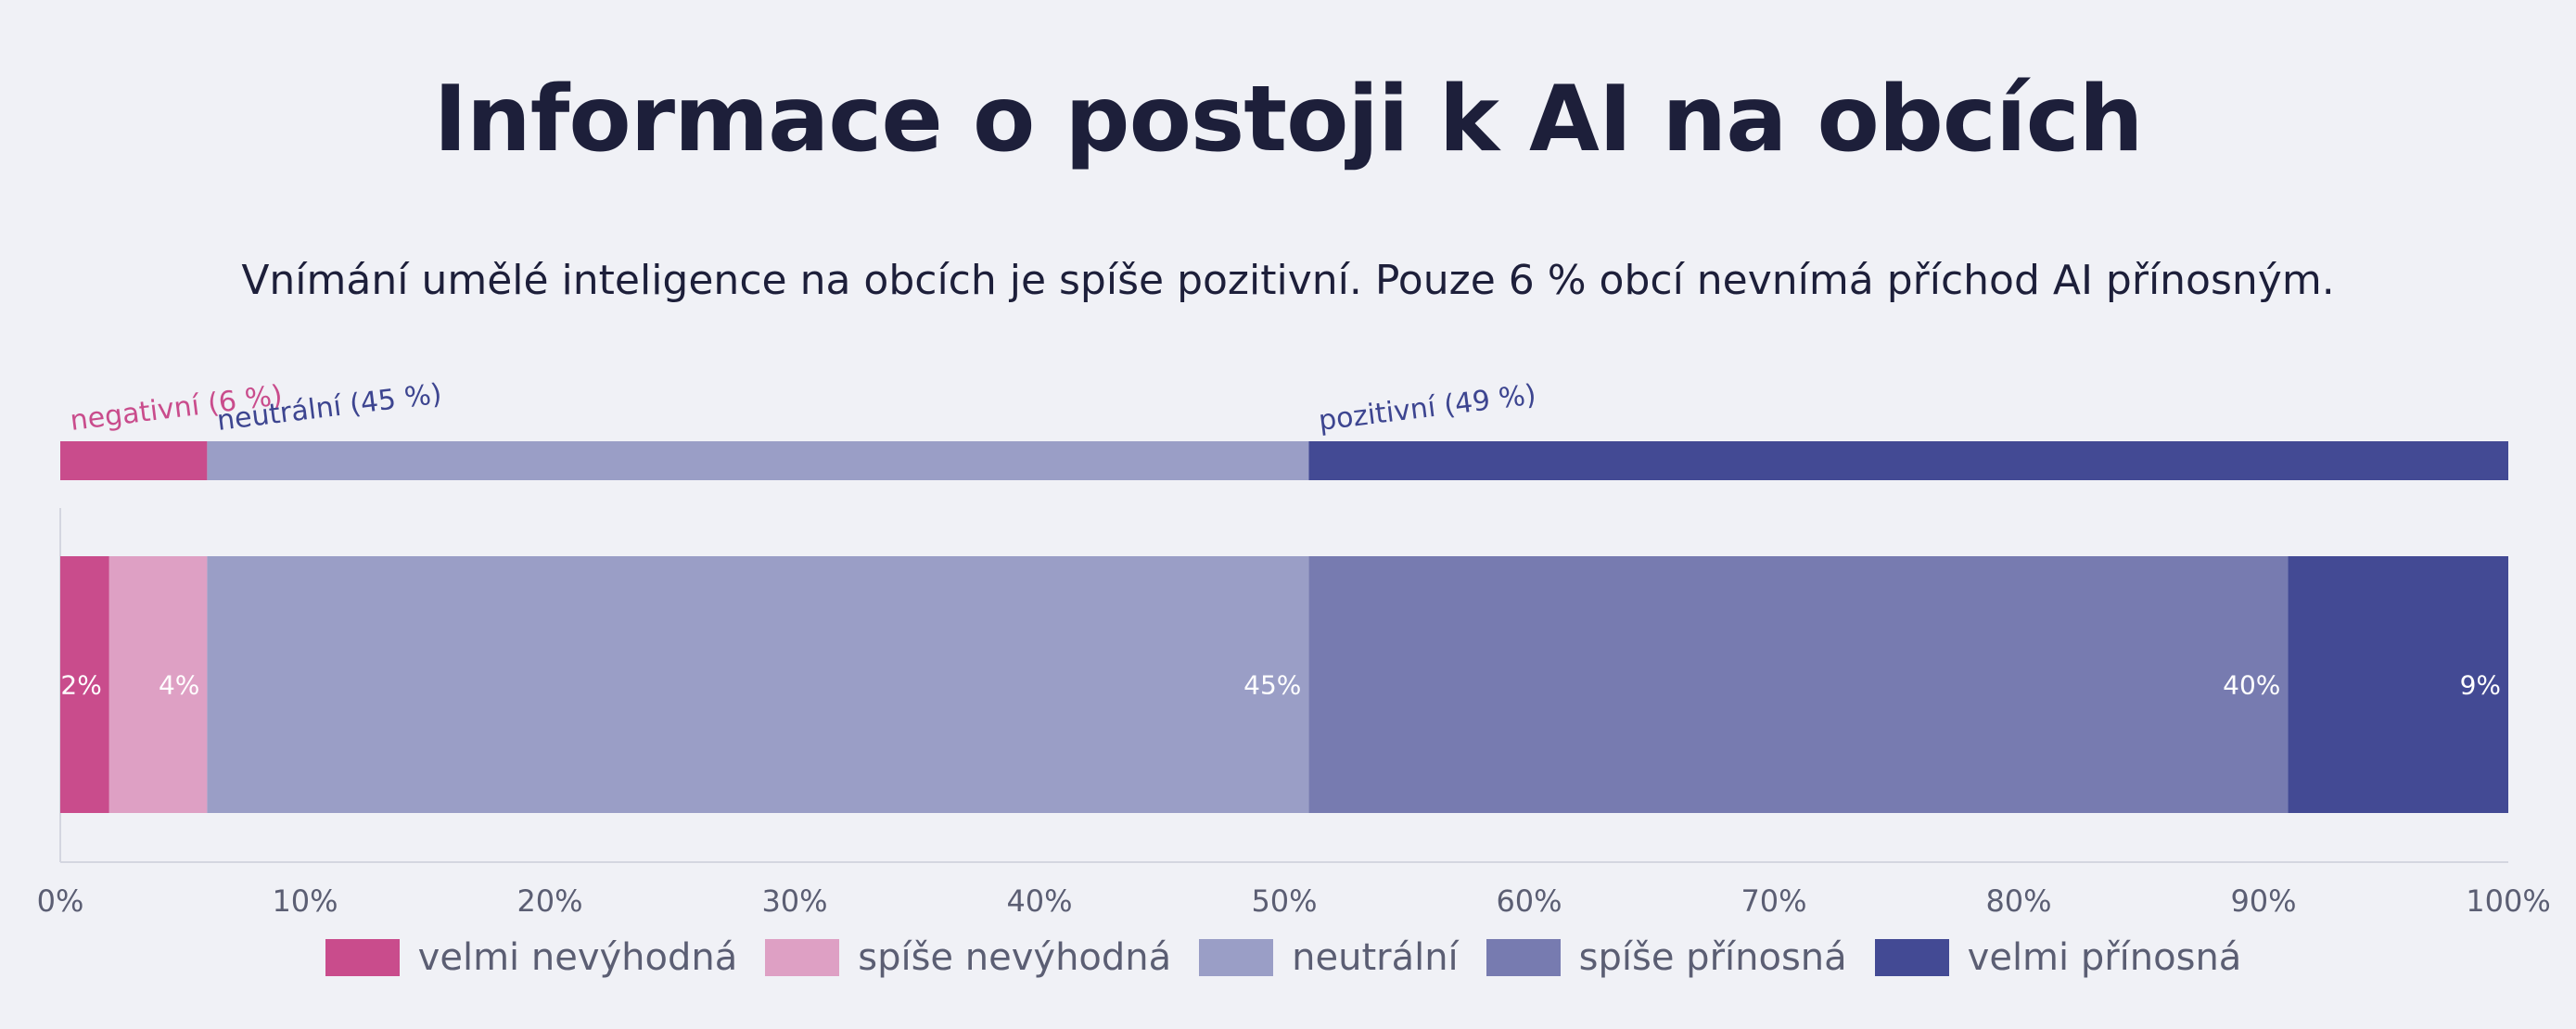 This screenshot has height=1029, width=2576. What do you see at coordinates (1039, 901) in the screenshot?
I see `x-tick-label: 40%` at bounding box center [1039, 901].